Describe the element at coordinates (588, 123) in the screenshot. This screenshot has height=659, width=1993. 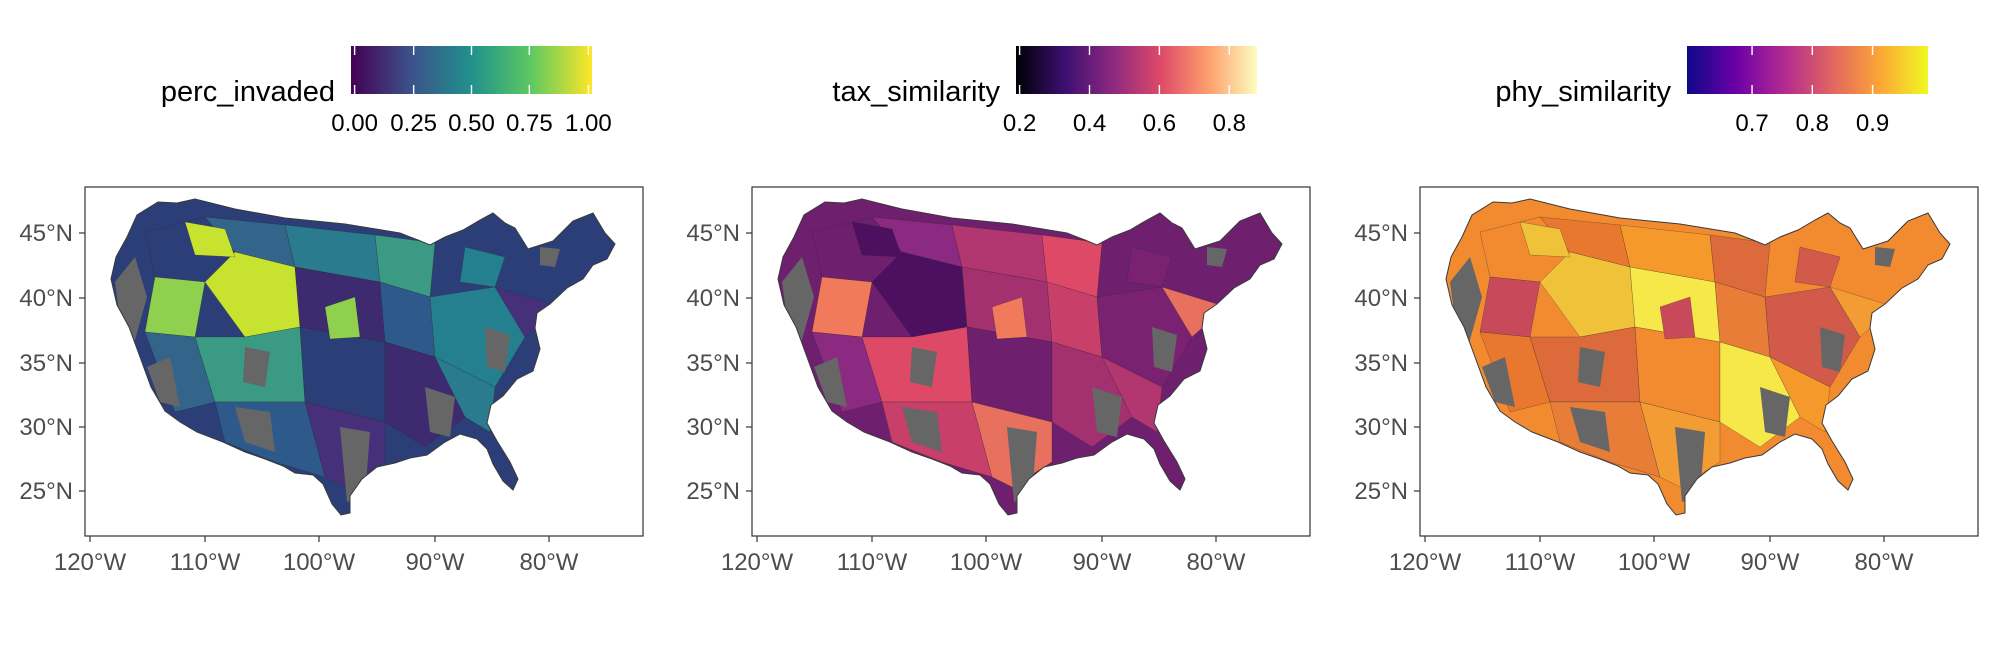
I see `colorbar-label: 1.00` at that location.